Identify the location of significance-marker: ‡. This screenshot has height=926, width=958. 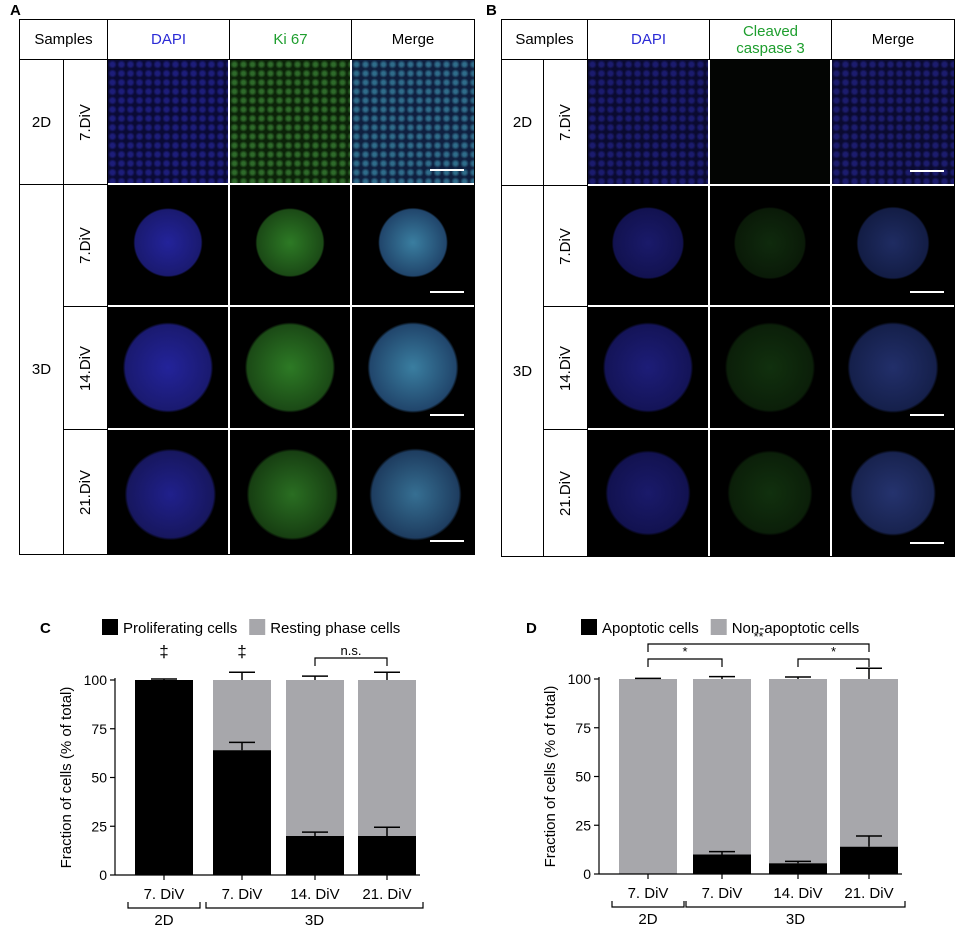
(163, 651).